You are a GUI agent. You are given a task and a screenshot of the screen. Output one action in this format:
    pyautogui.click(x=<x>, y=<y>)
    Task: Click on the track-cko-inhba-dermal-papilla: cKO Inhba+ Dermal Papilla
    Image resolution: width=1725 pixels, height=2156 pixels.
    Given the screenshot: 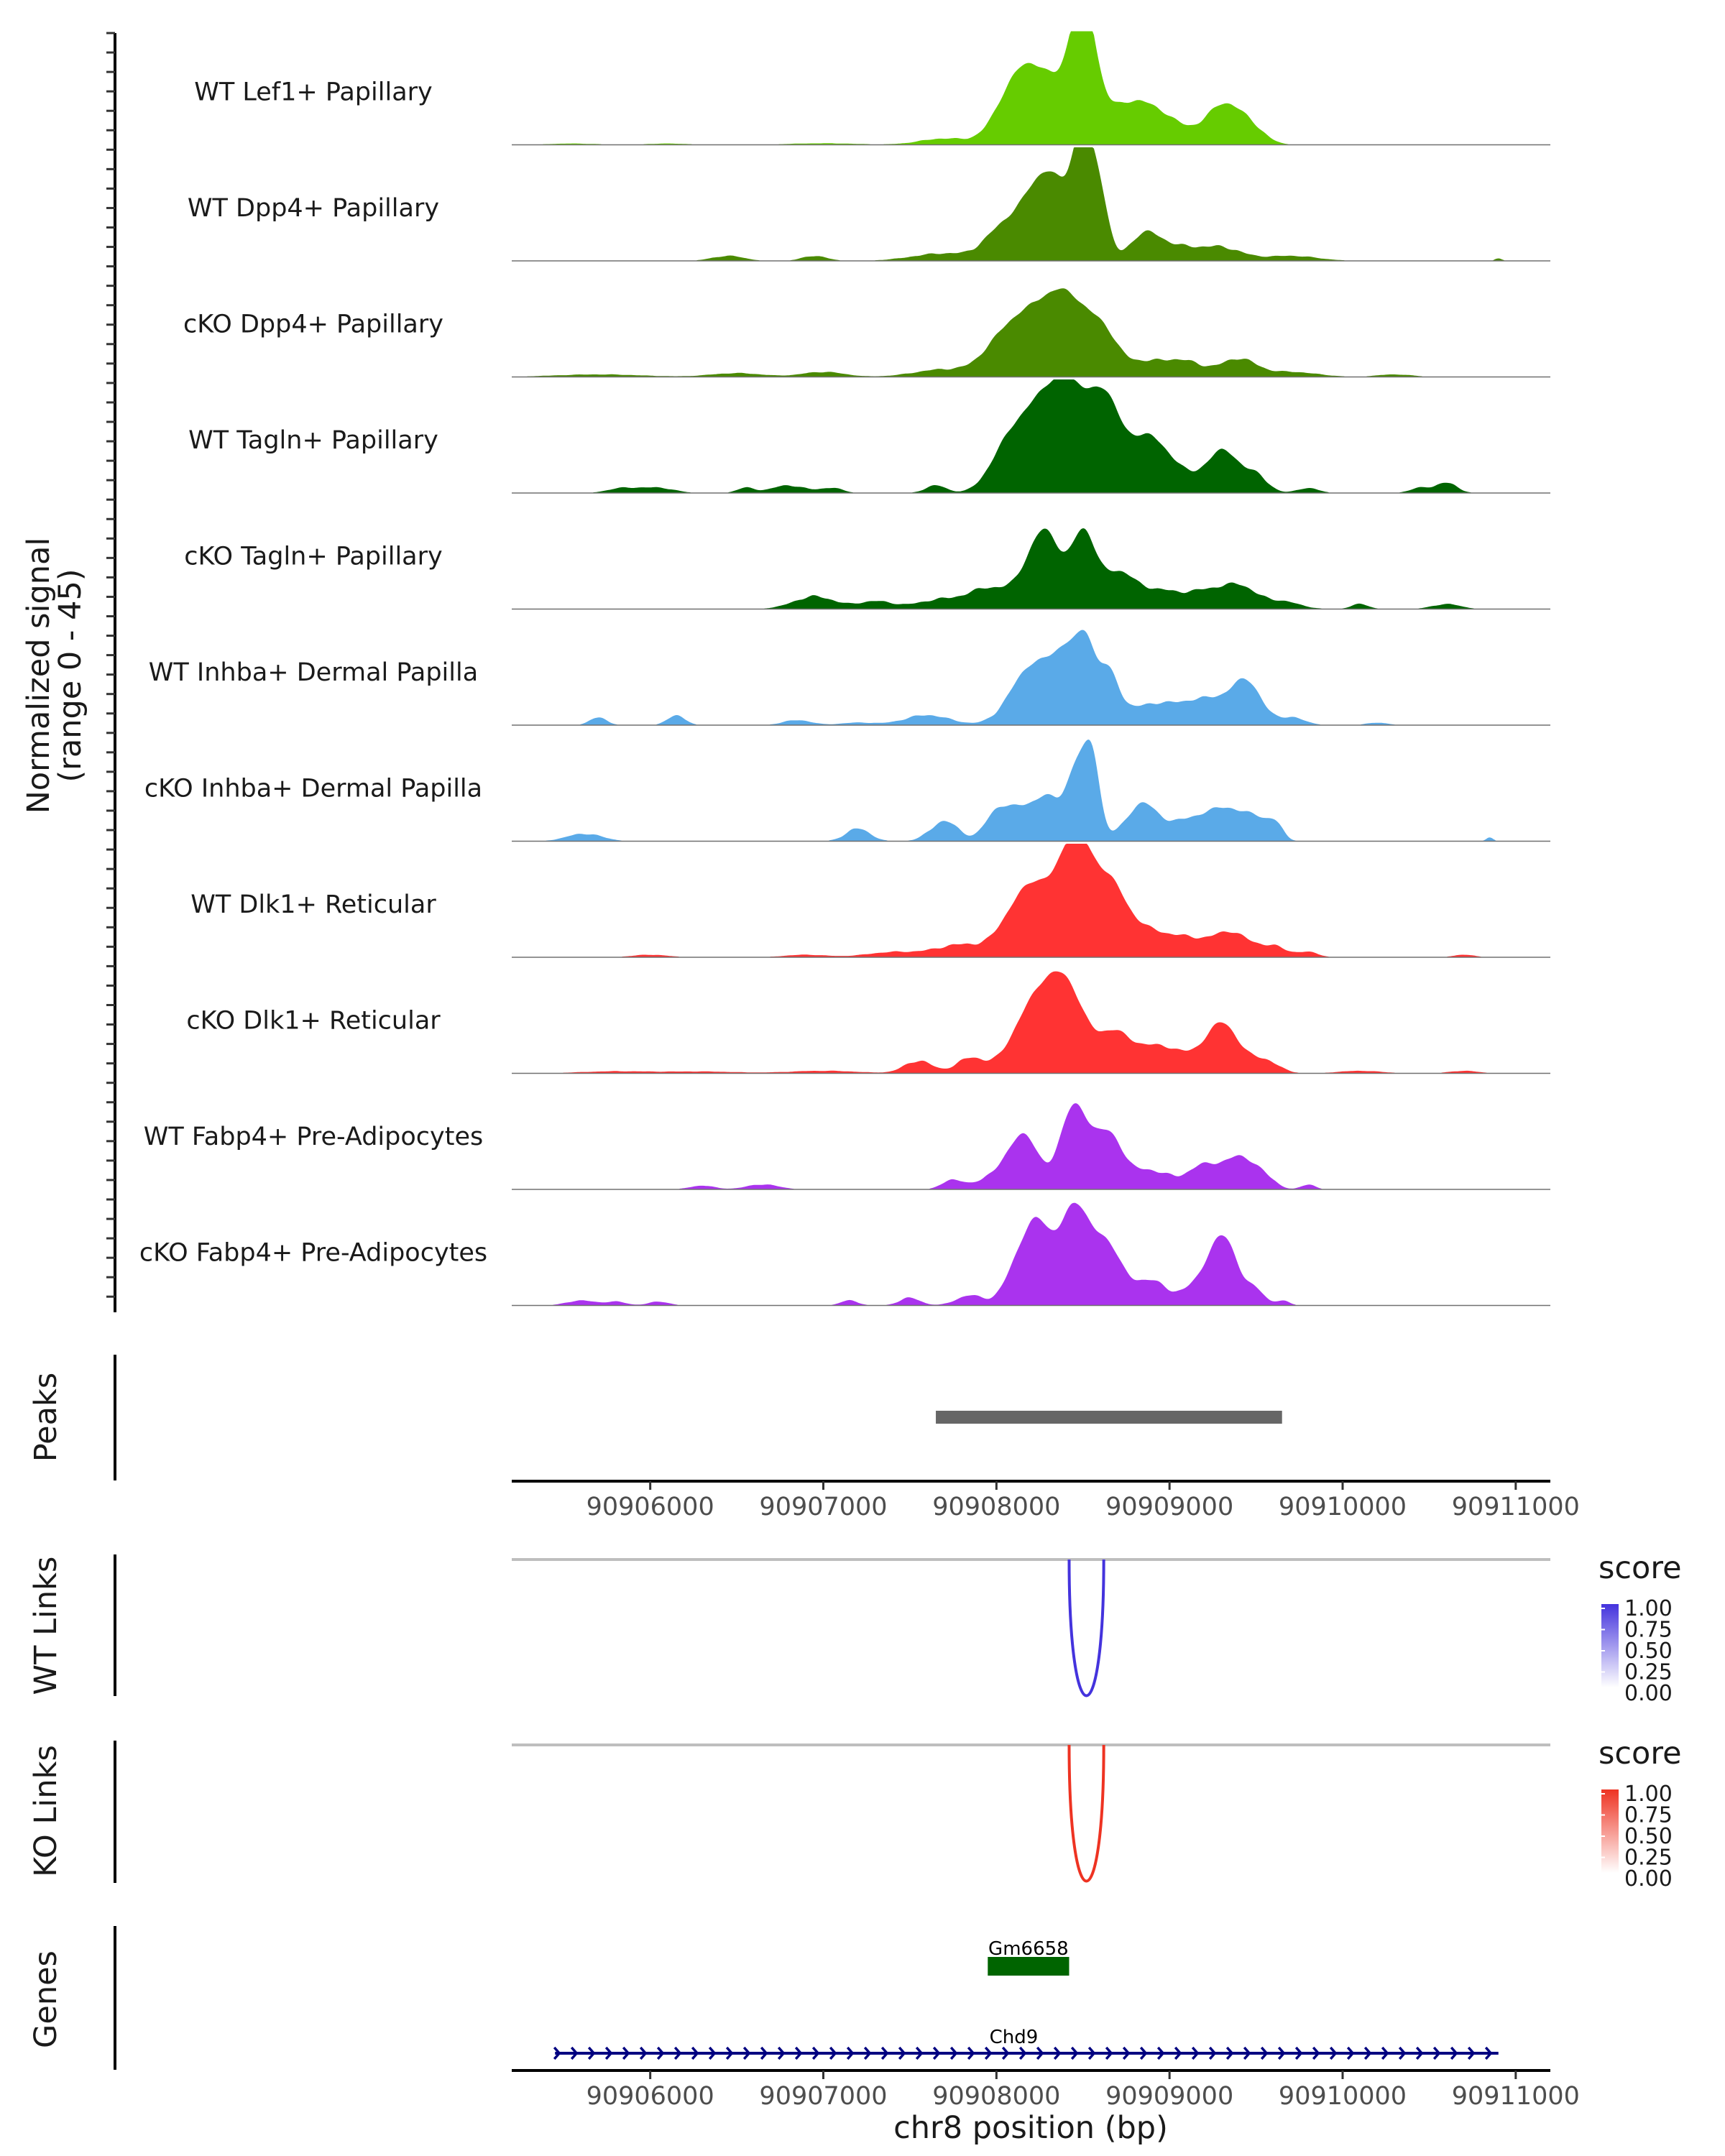 What is the action you would take?
    pyautogui.click(x=847, y=791)
    